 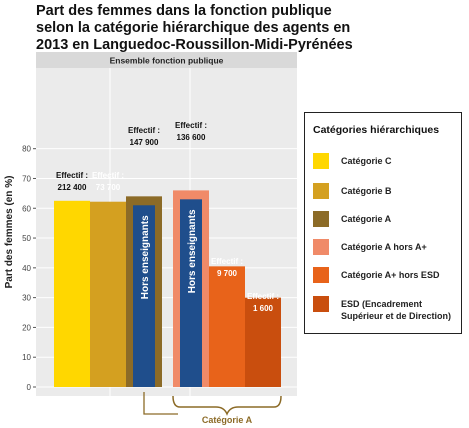 What do you see at coordinates (72, 187) in the screenshot?
I see `bar-data-label-value: 212 400` at bounding box center [72, 187].